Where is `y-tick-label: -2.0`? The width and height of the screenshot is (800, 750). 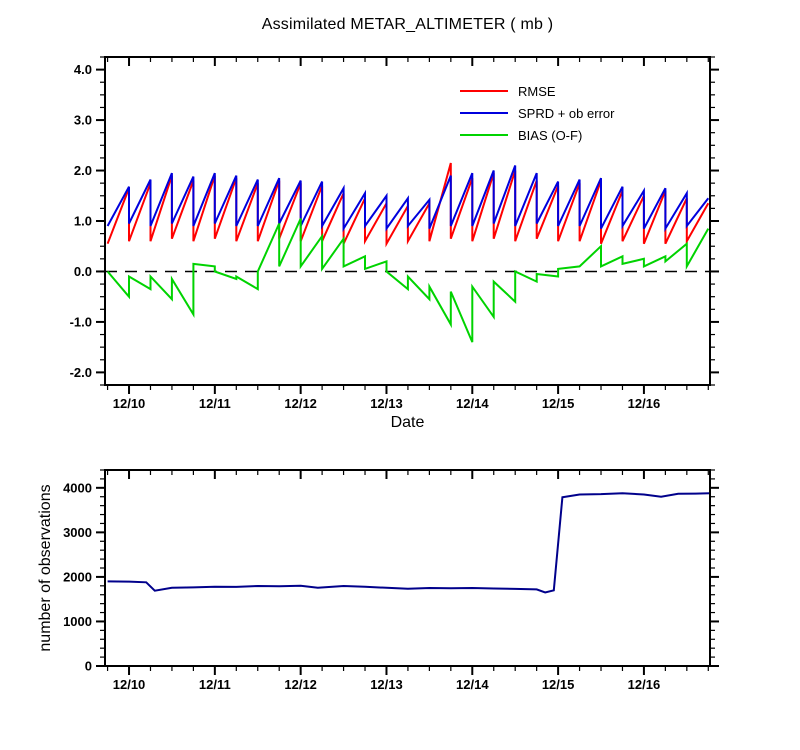
y-tick-label: -2.0 is located at coordinates (81, 372).